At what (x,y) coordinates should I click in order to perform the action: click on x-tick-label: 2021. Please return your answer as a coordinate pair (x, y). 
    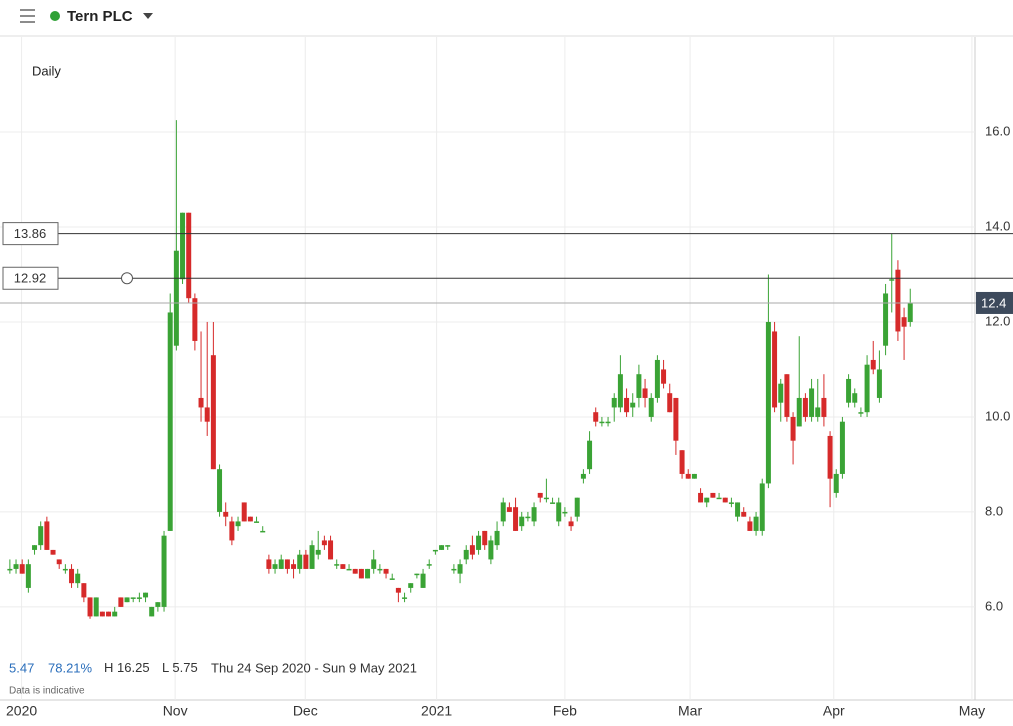
    Looking at the image, I should click on (436, 711).